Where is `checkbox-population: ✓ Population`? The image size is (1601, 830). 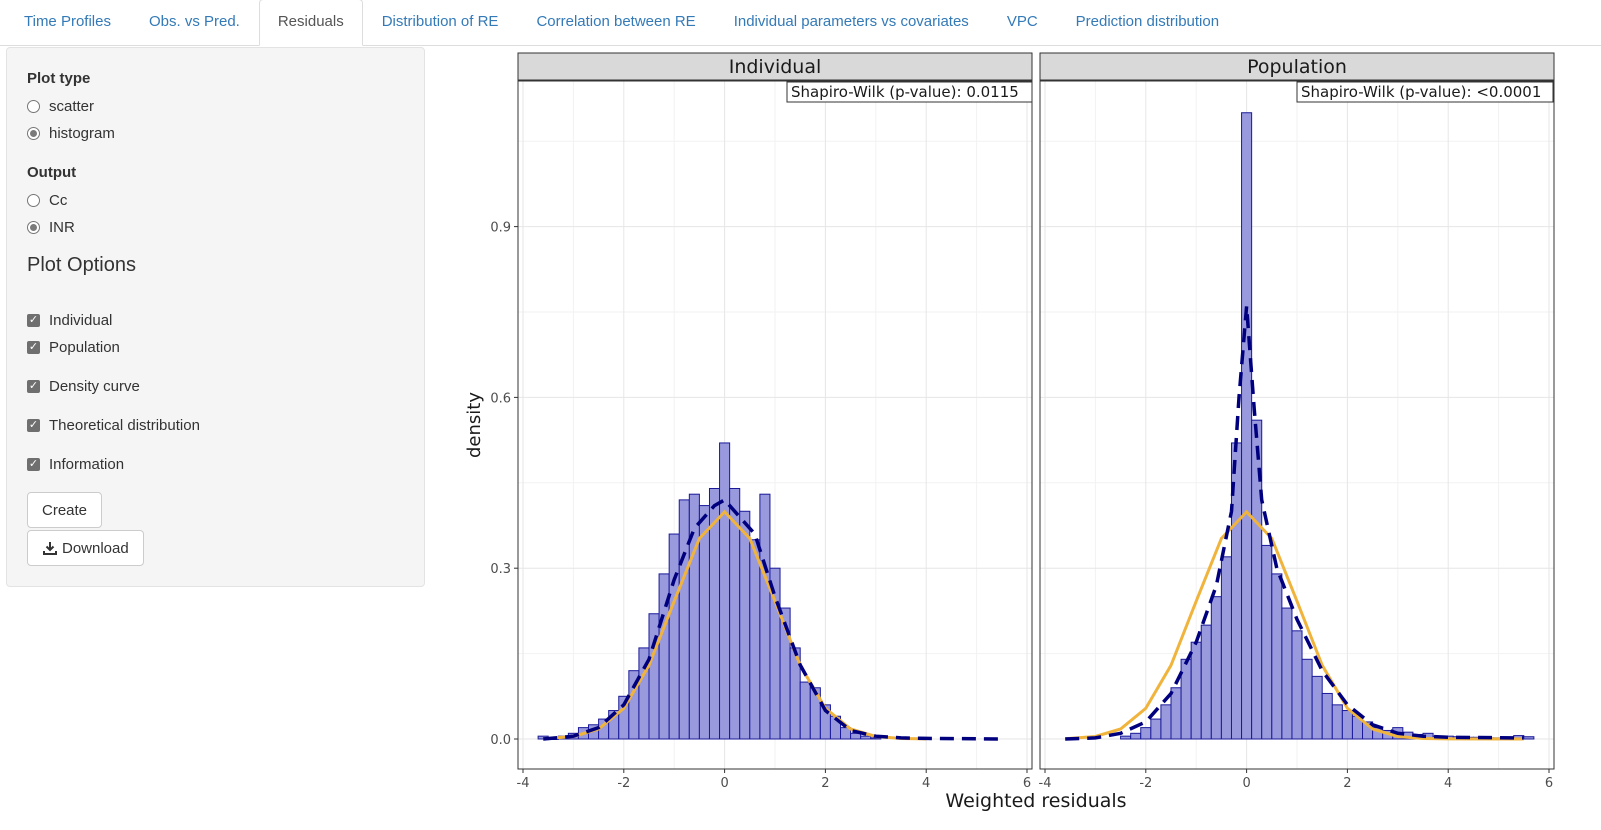
checkbox-population: ✓ Population is located at coordinates (73, 347).